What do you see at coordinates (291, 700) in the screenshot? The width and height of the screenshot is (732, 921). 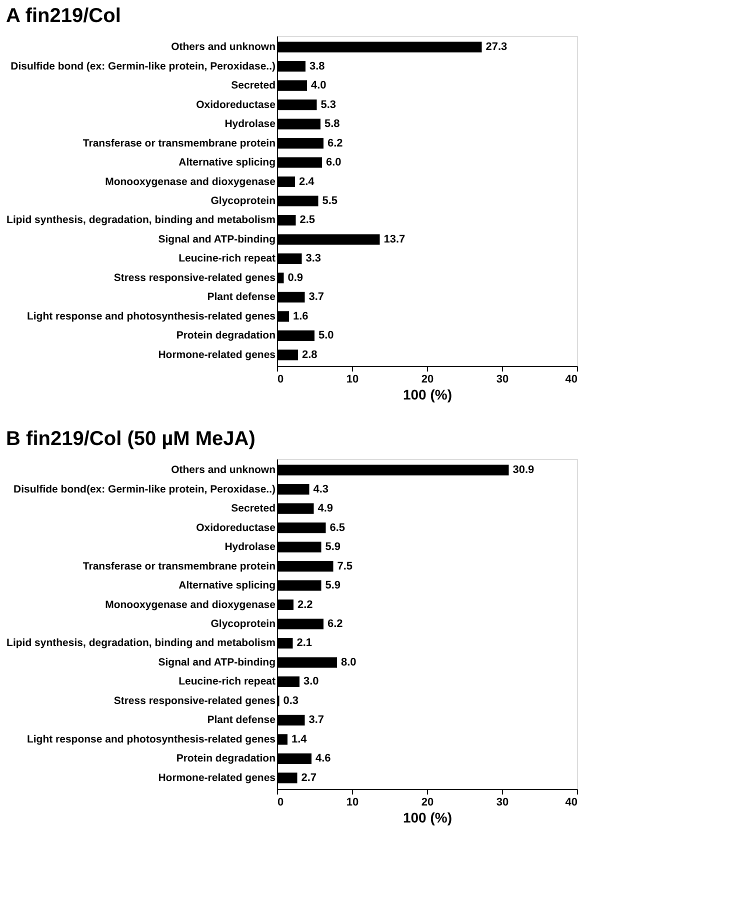 I see `data-label: 0.3` at bounding box center [291, 700].